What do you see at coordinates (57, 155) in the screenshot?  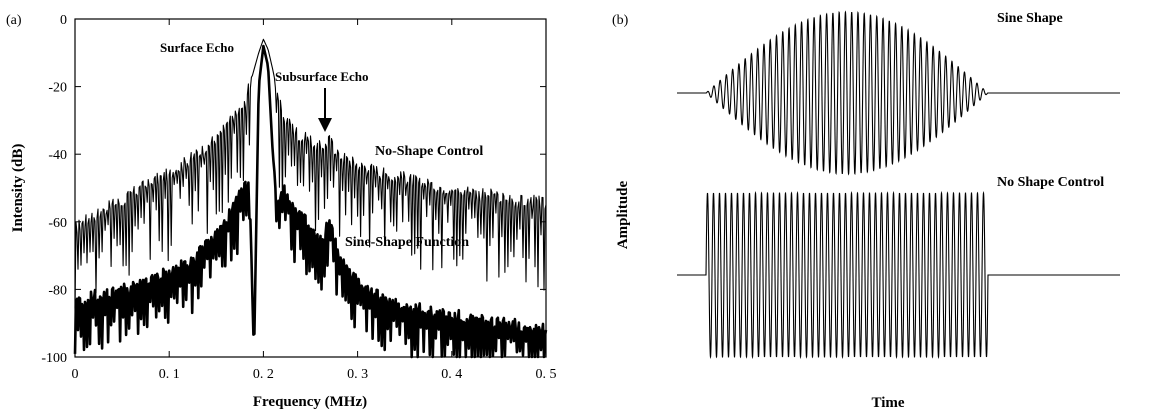 I see `y-tick-label: -40` at bounding box center [57, 155].